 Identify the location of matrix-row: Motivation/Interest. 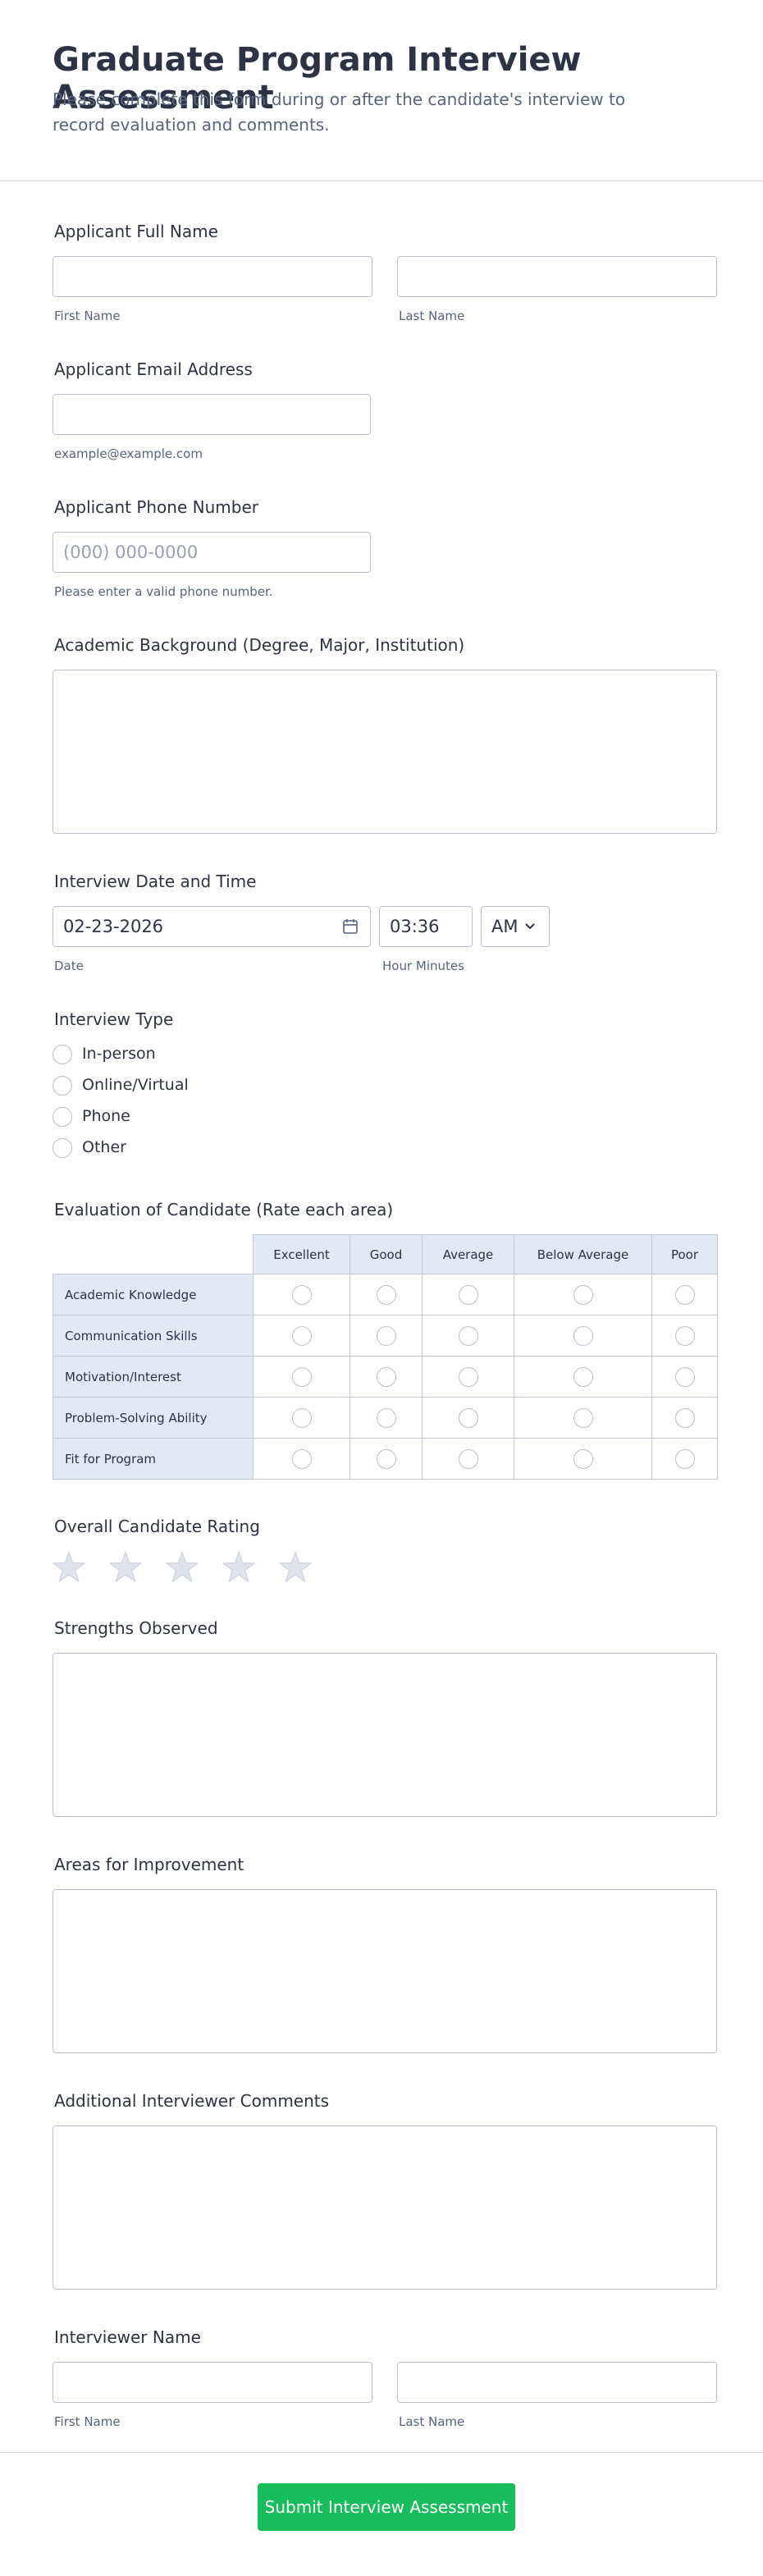
(385, 1377).